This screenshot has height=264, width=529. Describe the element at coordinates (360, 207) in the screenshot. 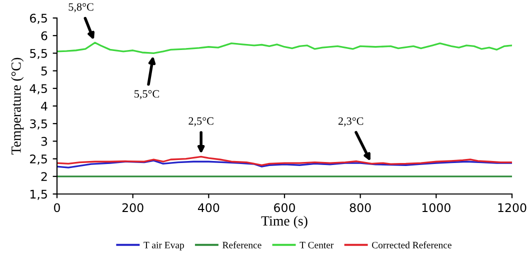

I see `x-tick-label: 800` at that location.